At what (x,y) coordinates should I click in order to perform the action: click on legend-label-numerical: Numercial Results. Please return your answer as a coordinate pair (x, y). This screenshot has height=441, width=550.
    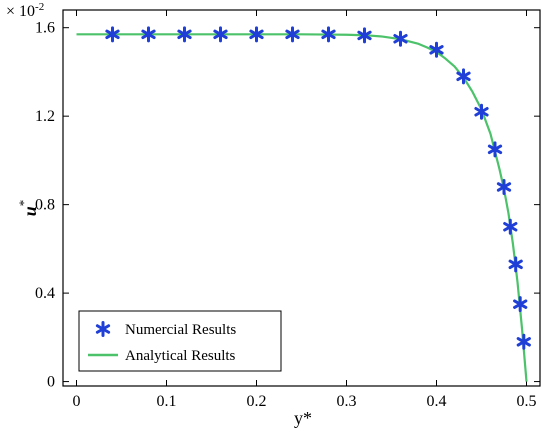
    Looking at the image, I should click on (180, 330).